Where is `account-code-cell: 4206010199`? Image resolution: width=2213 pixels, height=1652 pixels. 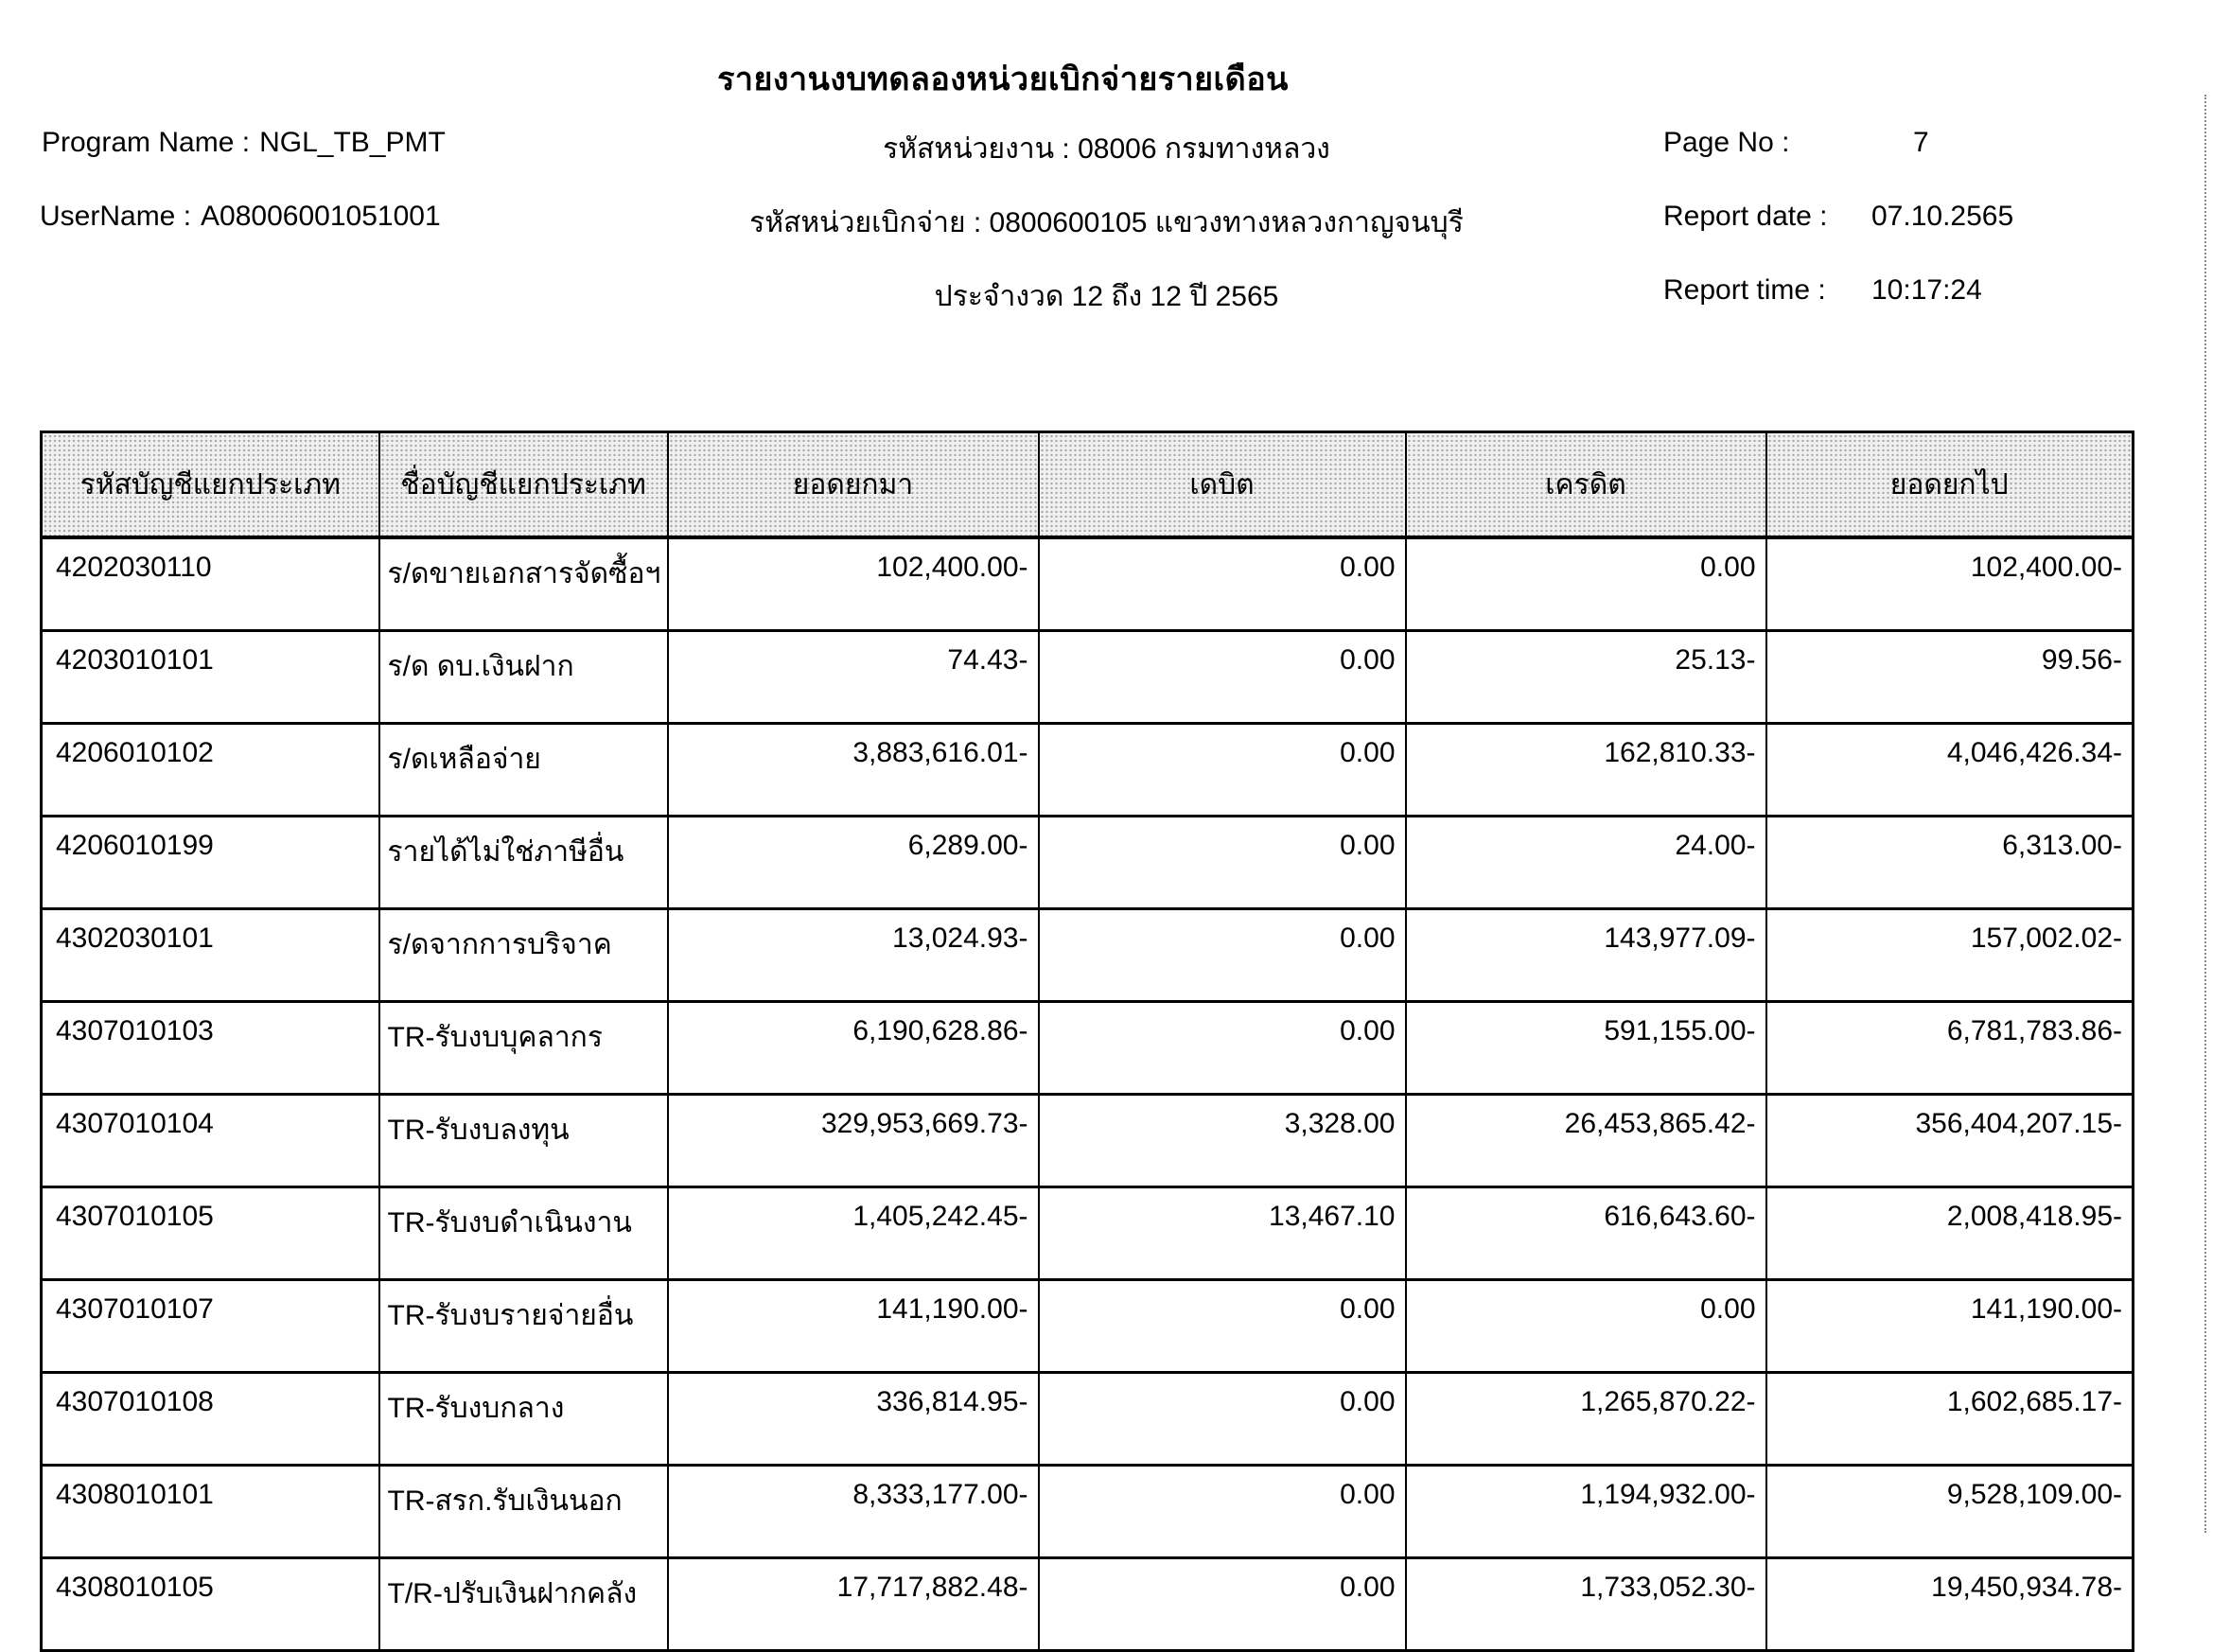
account-code-cell: 4206010199 is located at coordinates (210, 862).